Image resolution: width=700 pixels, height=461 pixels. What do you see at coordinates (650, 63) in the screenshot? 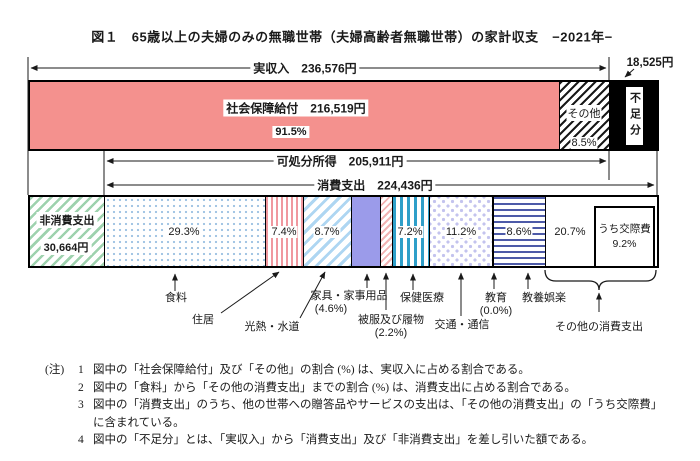
I see `deficit-value-label: 18,525円` at bounding box center [650, 63].